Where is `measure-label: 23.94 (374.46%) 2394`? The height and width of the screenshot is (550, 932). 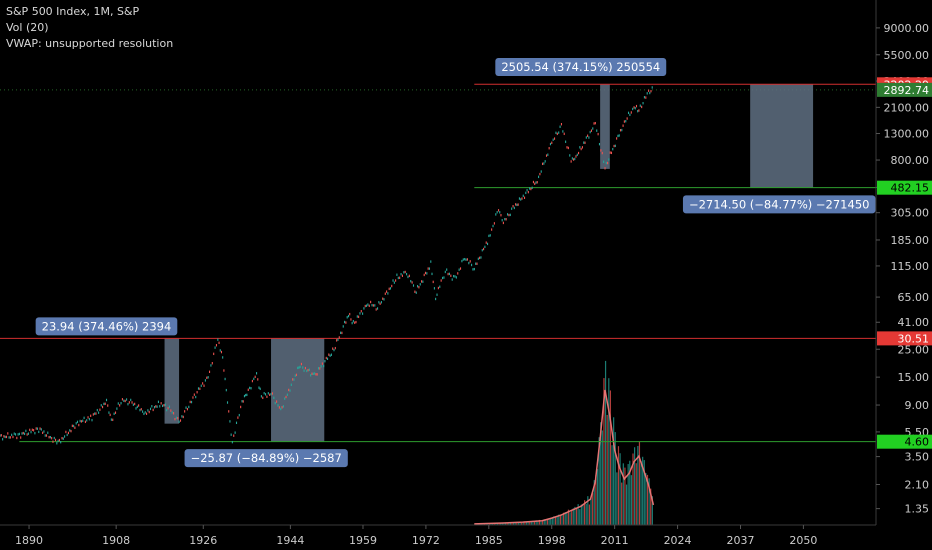
measure-label: 23.94 (374.46%) 2394 is located at coordinates (106, 326).